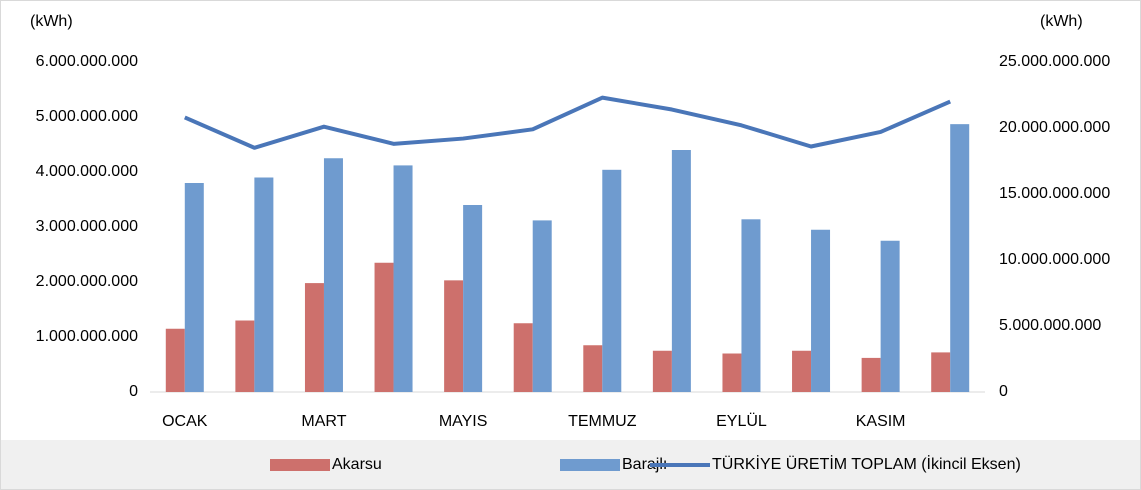  I want to click on y-tick-label: 1.000.000.000, so click(87, 336).